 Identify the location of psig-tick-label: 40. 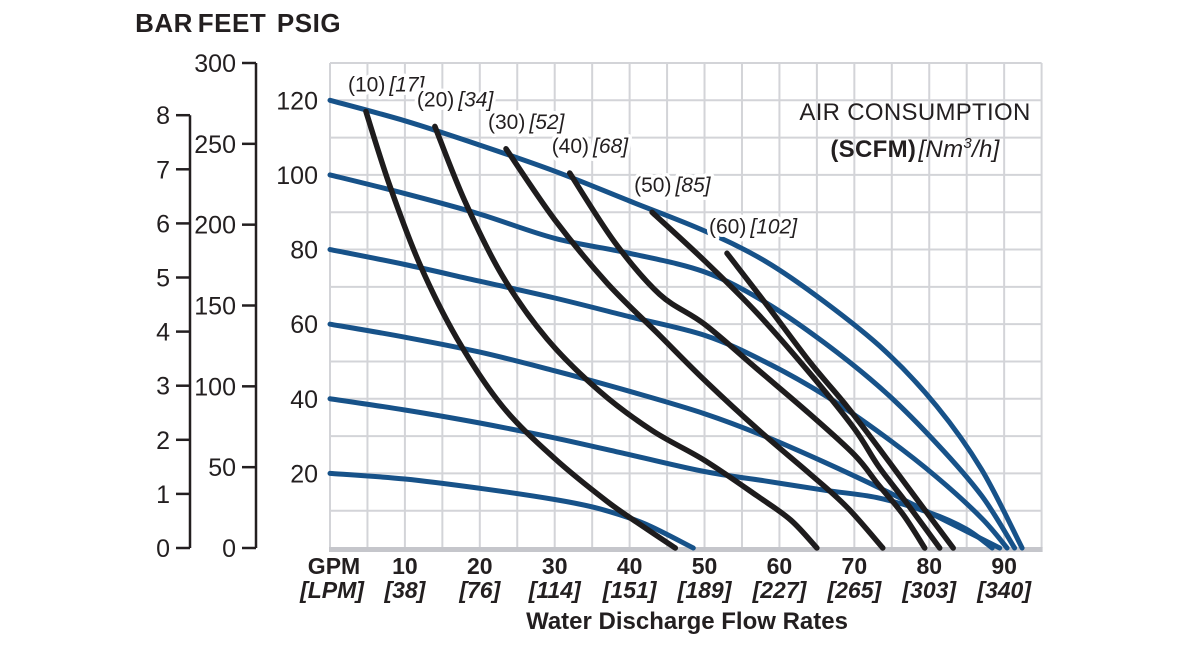
(304, 400).